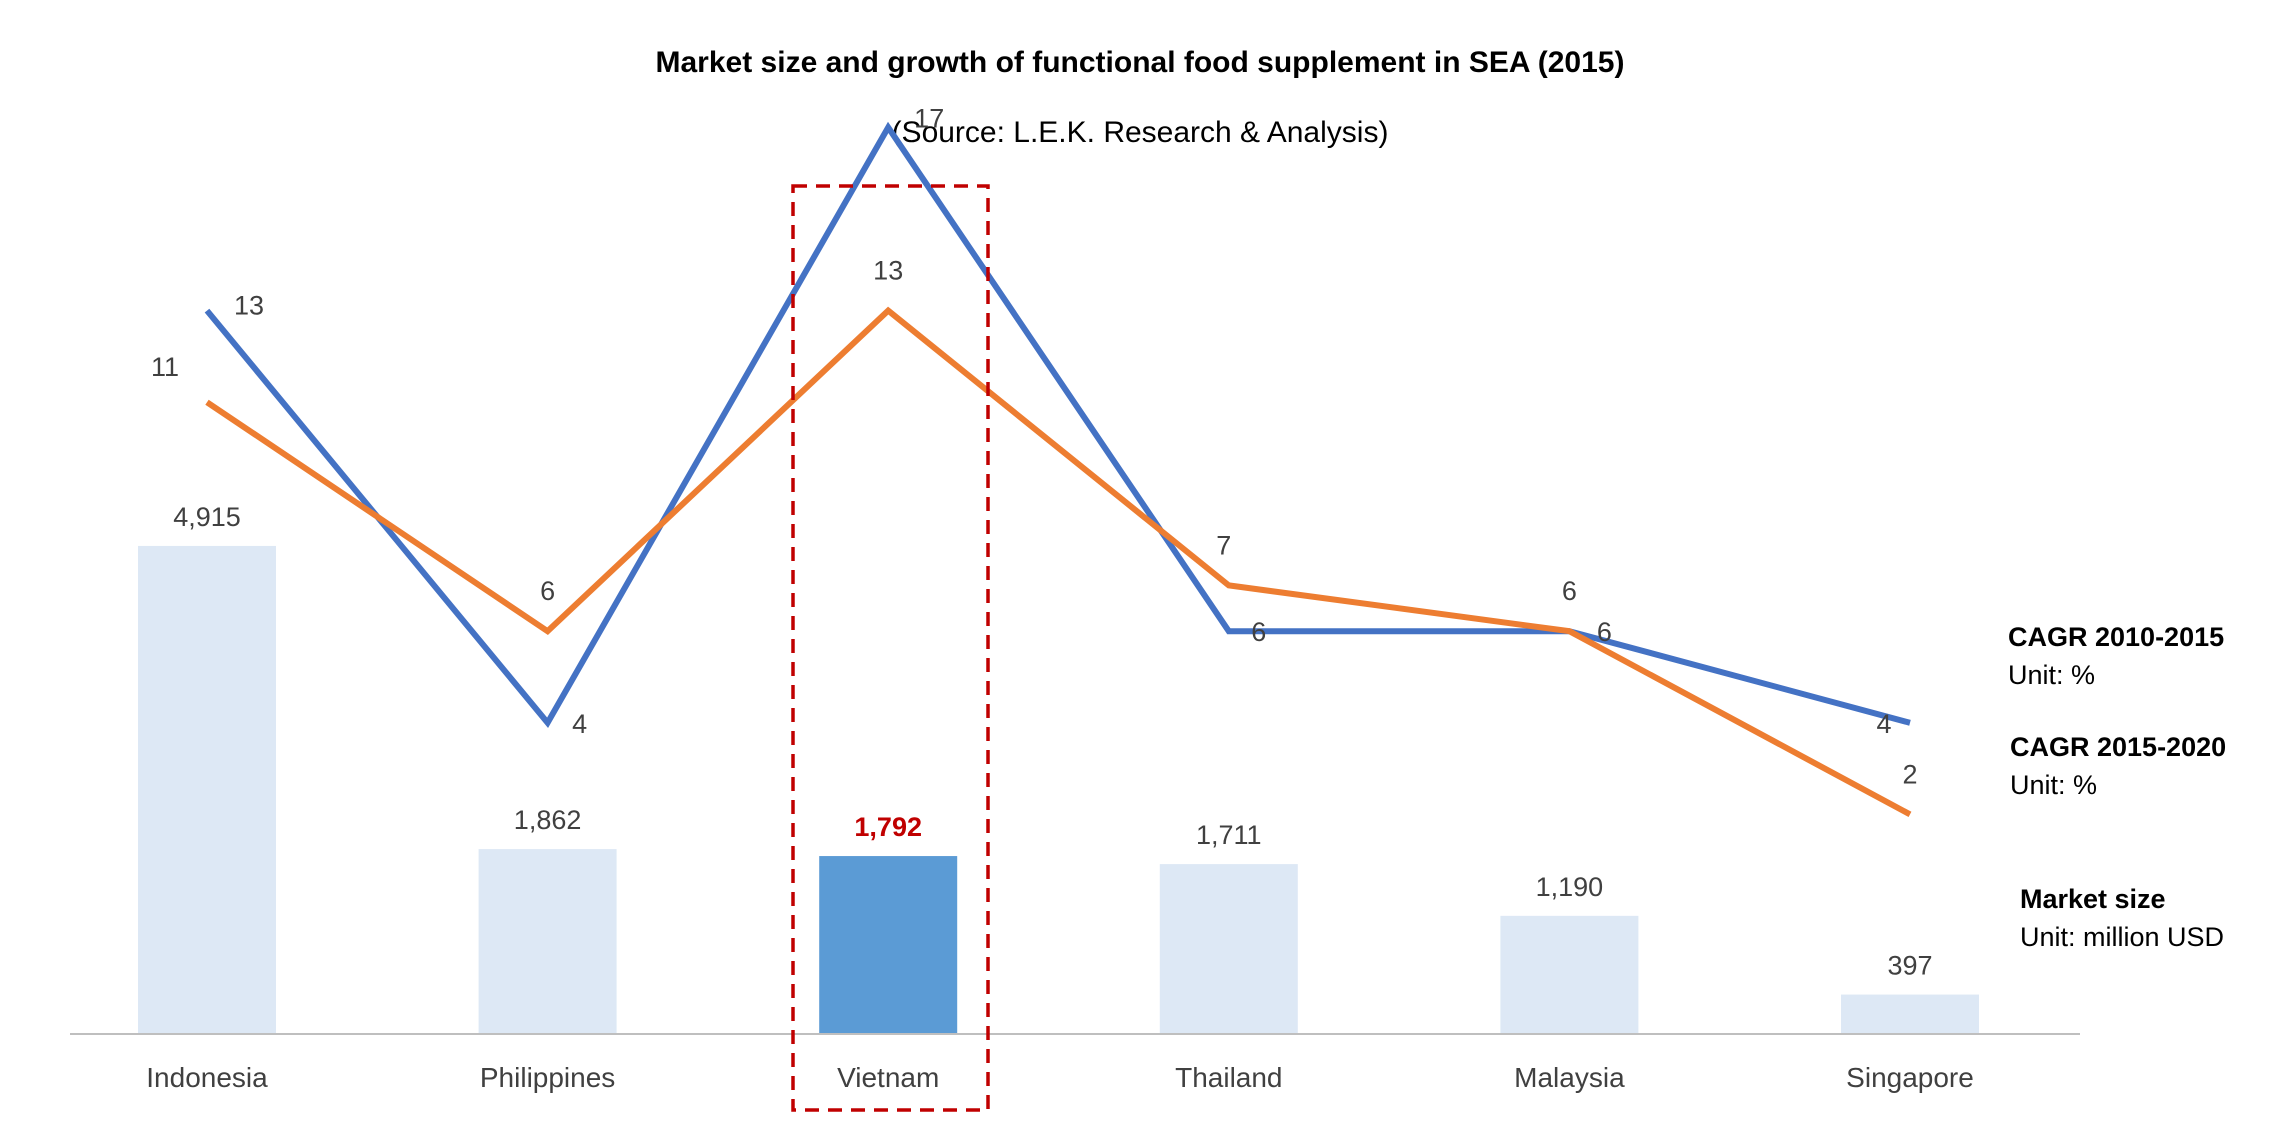 Image resolution: width=2288 pixels, height=1135 pixels. What do you see at coordinates (2093, 899) in the screenshot?
I see `legend-name-market-size: Market size` at bounding box center [2093, 899].